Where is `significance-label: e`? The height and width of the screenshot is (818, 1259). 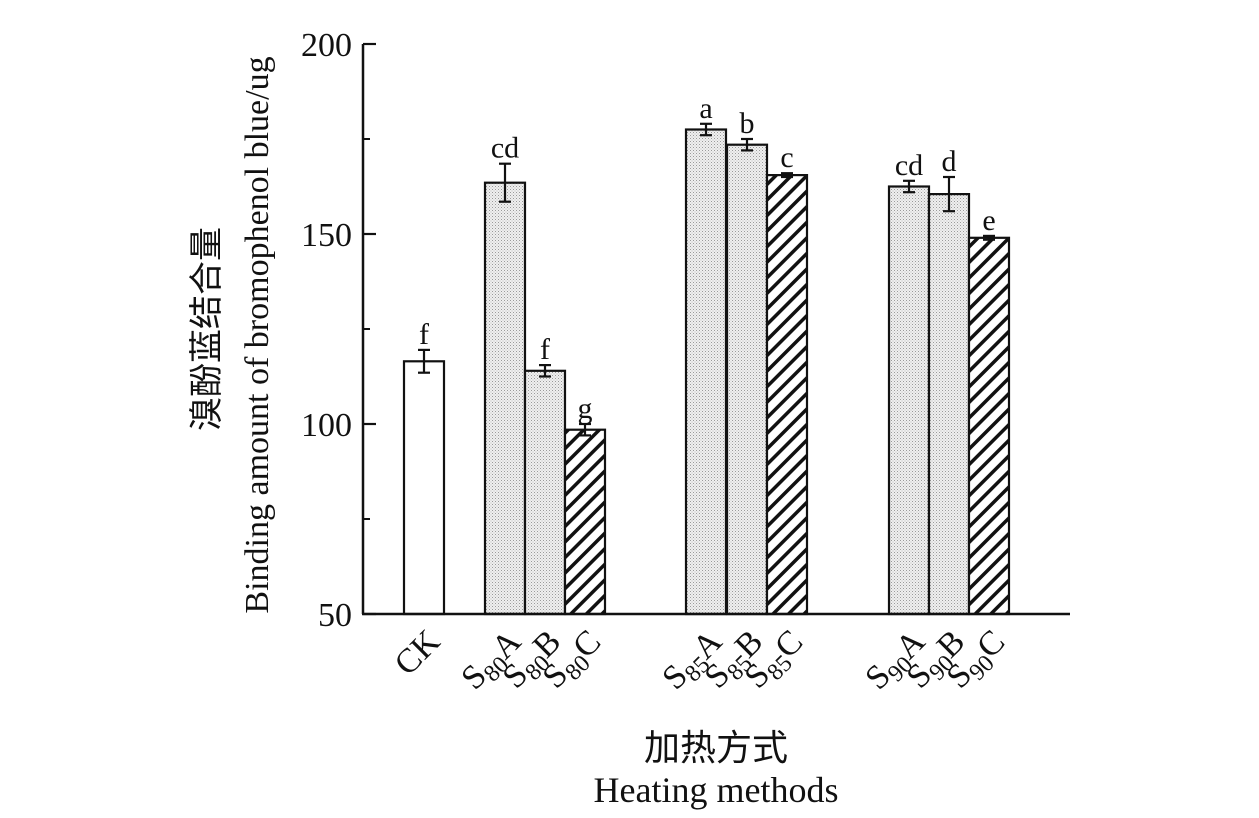
significance-label: e is located at coordinates (988, 220).